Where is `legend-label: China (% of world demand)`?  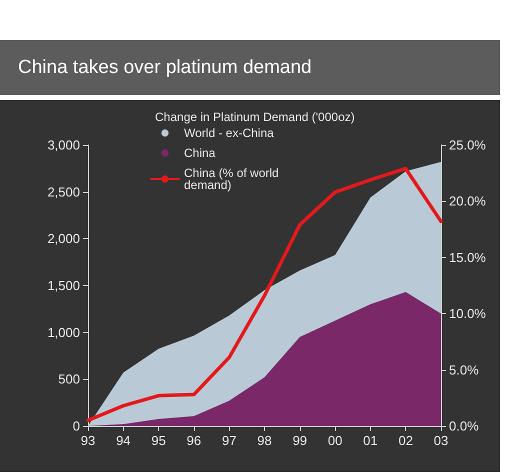 legend-label: China (% of world demand) is located at coordinates (233, 179).